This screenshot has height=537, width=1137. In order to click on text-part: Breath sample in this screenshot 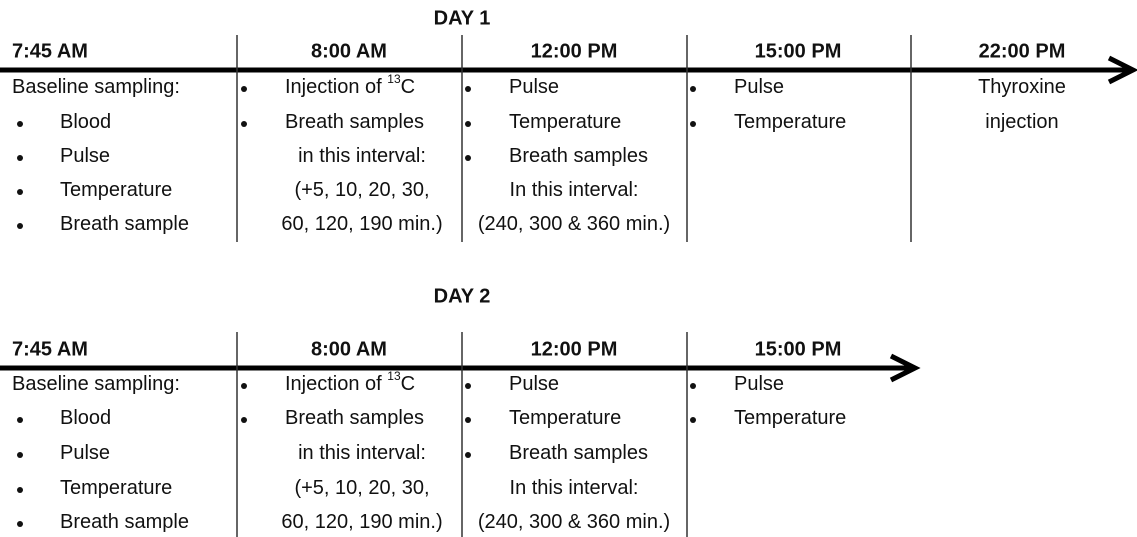, I will do `click(124, 522)`.